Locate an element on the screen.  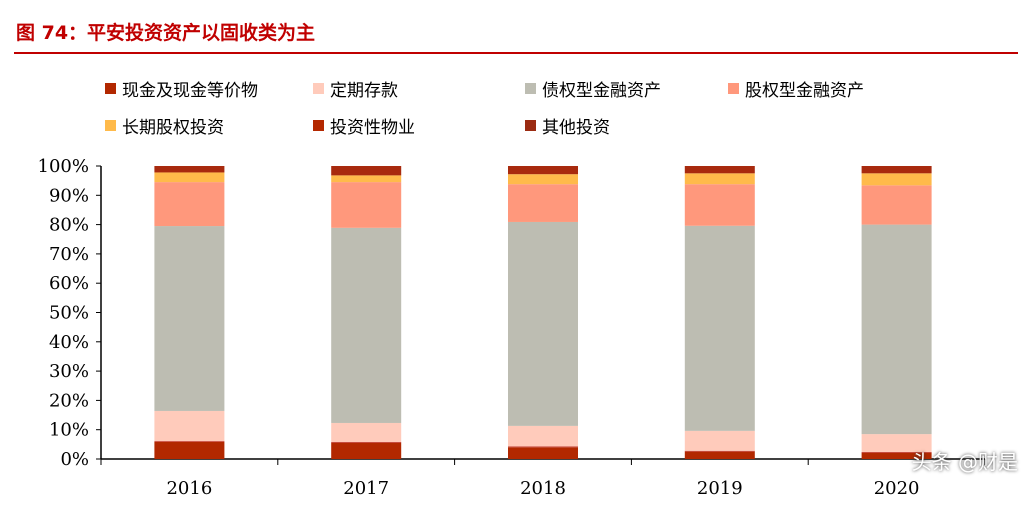
y-tick-label: 40% is located at coordinates (69, 342).